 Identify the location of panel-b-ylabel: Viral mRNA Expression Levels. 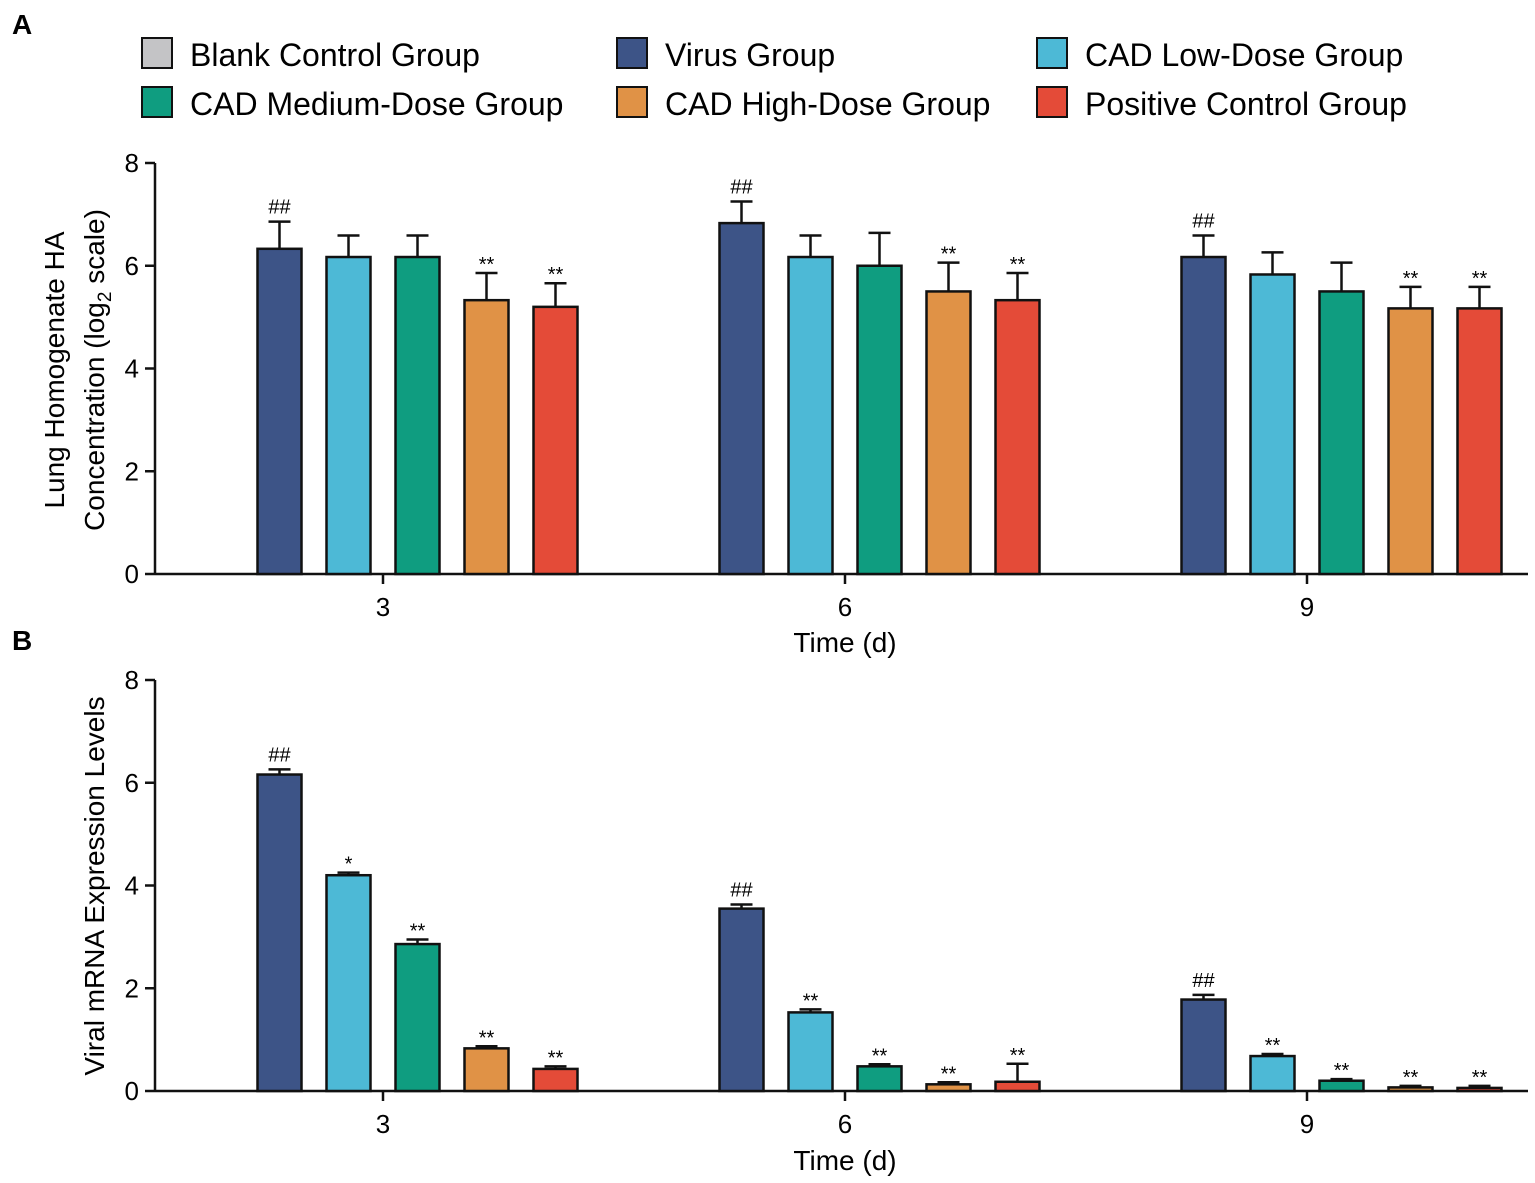
(94, 885).